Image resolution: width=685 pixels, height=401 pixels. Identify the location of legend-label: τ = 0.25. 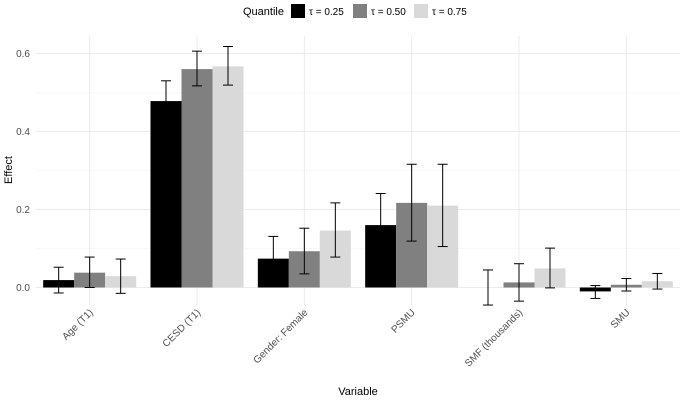
(326, 12).